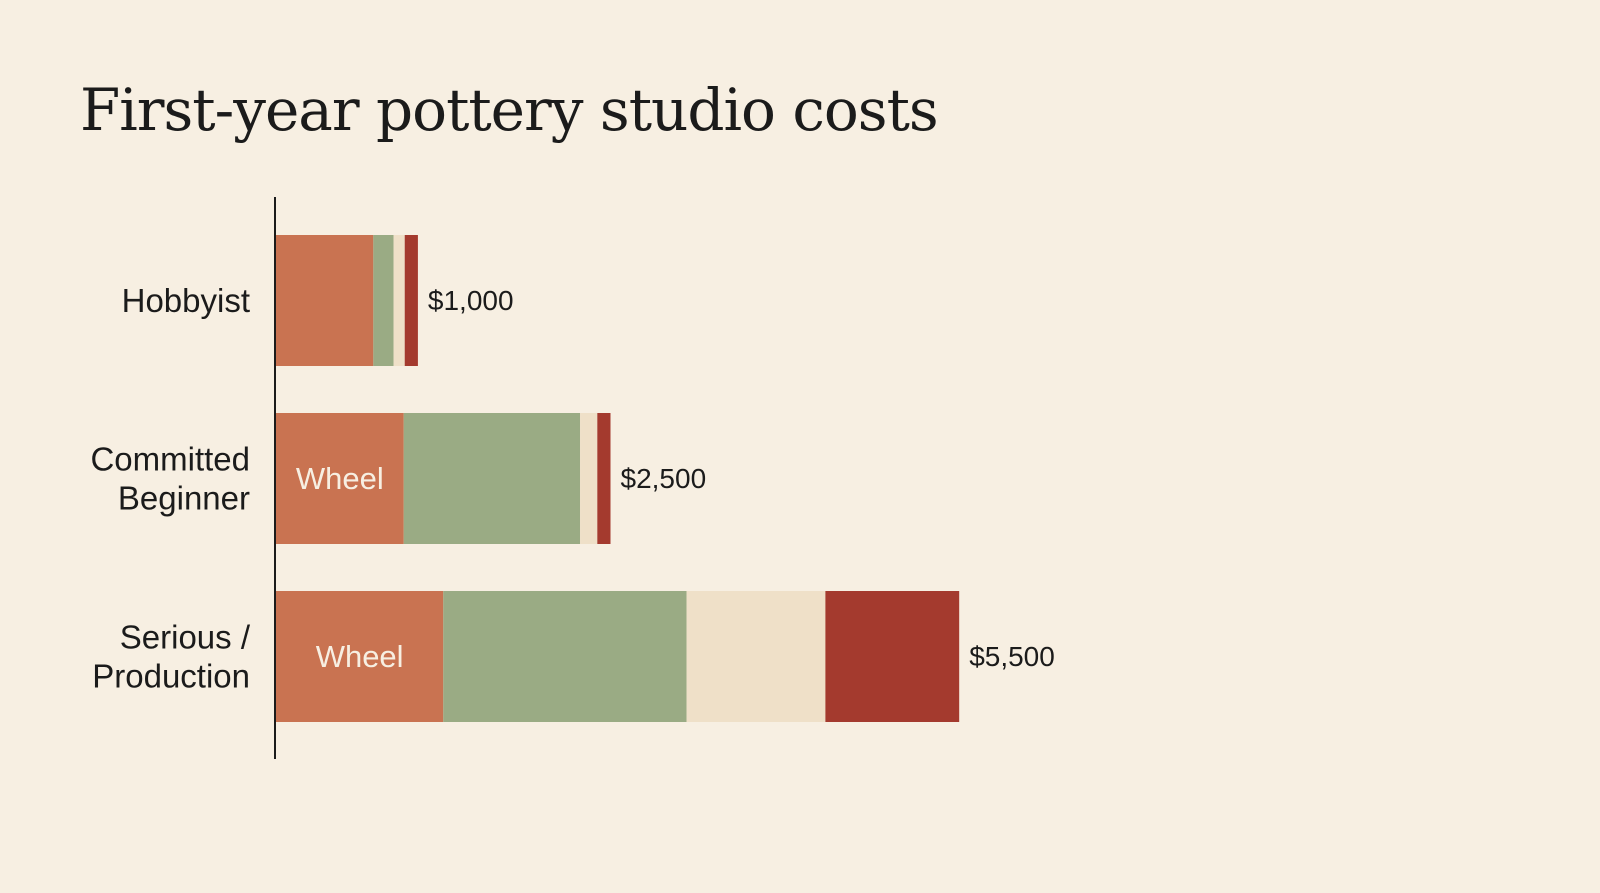  Describe the element at coordinates (509, 110) in the screenshot. I see `chart-title: First-year pottery studio costs` at that location.